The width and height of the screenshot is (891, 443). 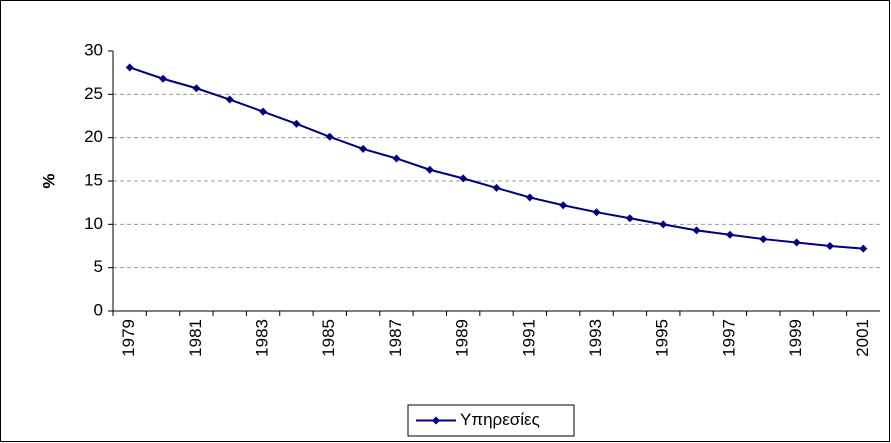 I want to click on x-tick-label: 1983, so click(x=262, y=338).